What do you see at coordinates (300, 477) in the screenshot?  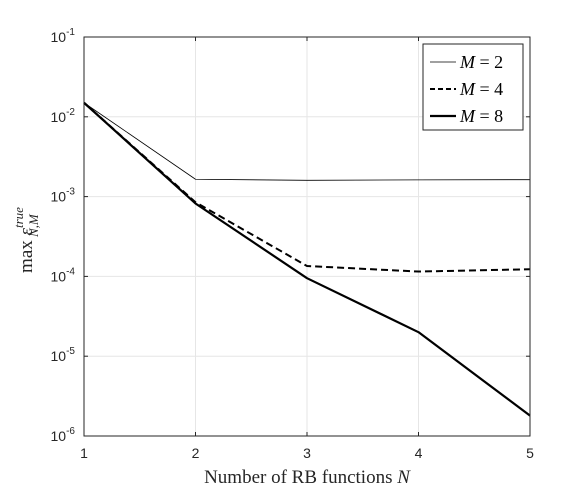 I see `x-axis-label-text: Number of RB functions` at bounding box center [300, 477].